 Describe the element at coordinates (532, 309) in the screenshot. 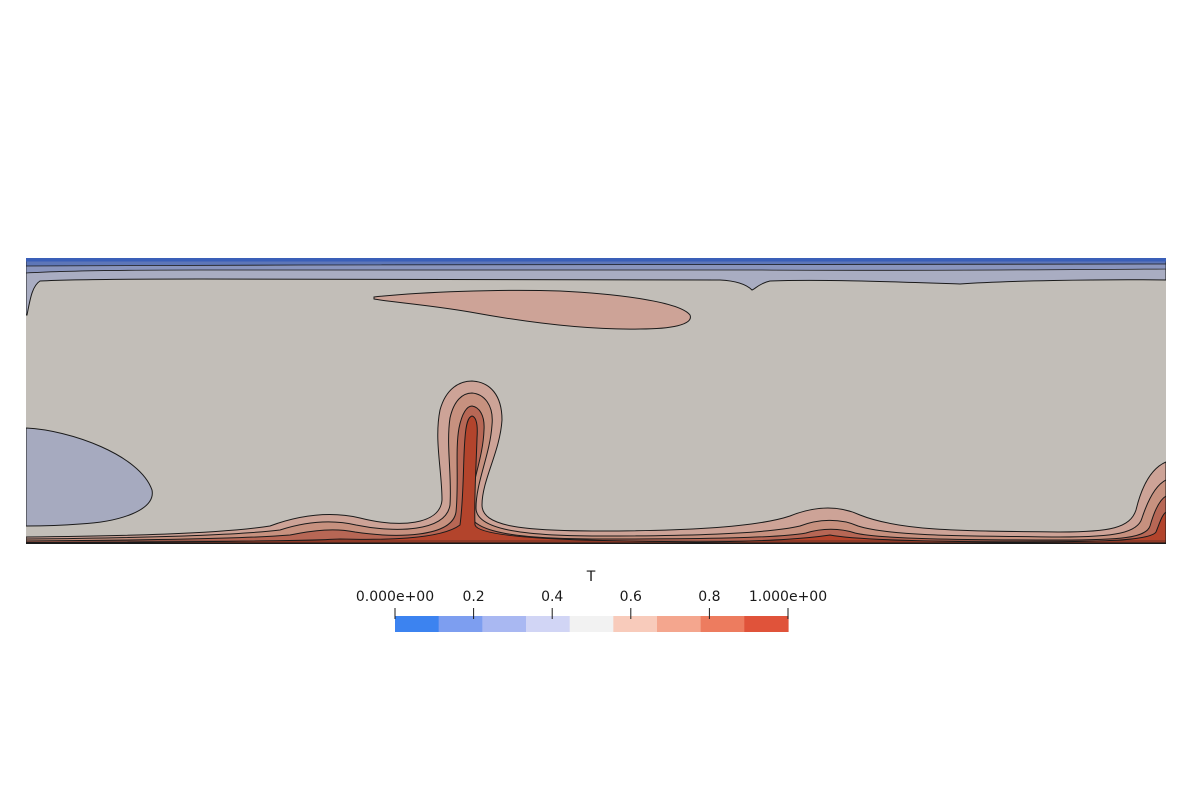

I see `warm-blob-upper` at that location.